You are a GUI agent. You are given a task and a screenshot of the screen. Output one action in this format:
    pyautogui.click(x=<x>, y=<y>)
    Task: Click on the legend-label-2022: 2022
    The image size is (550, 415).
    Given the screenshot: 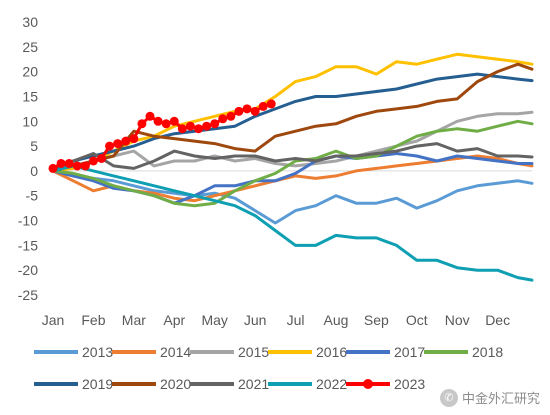 What is the action you would take?
    pyautogui.click(x=331, y=384)
    